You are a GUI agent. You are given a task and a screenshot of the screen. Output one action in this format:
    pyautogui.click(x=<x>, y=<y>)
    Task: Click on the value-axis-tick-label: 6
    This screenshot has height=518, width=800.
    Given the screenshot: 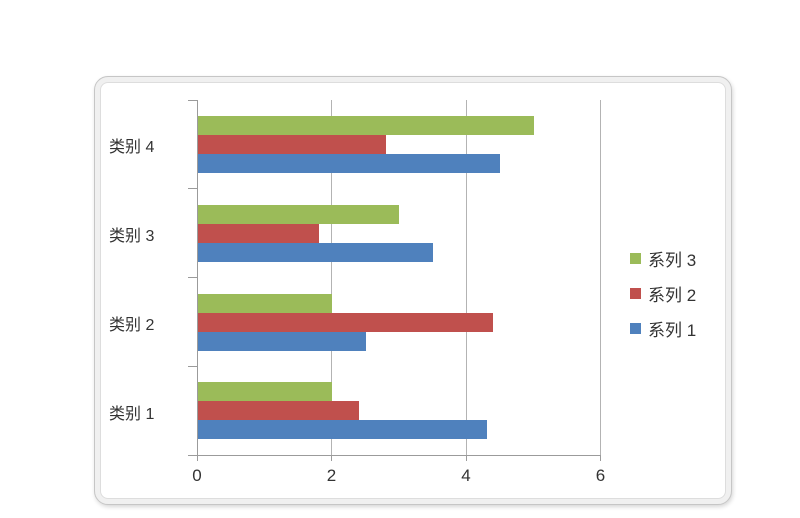 What is the action you would take?
    pyautogui.click(x=600, y=475)
    